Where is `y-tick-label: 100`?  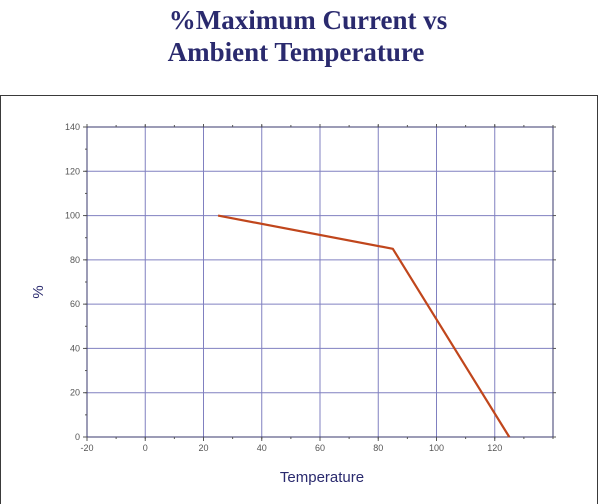 y-tick-label: 100 is located at coordinates (72, 216).